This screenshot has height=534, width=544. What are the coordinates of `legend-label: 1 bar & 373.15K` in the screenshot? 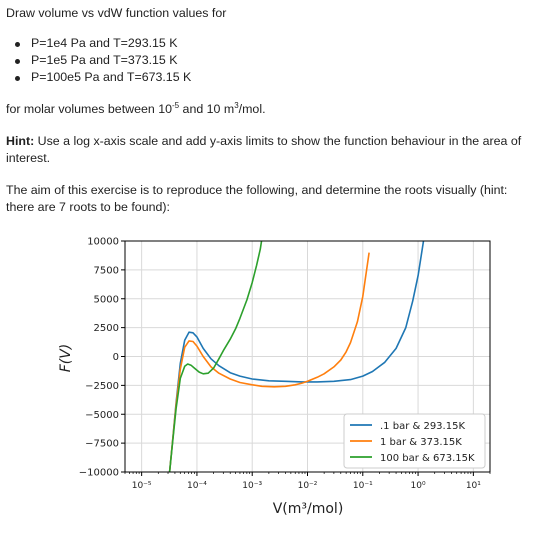 It's located at (421, 442).